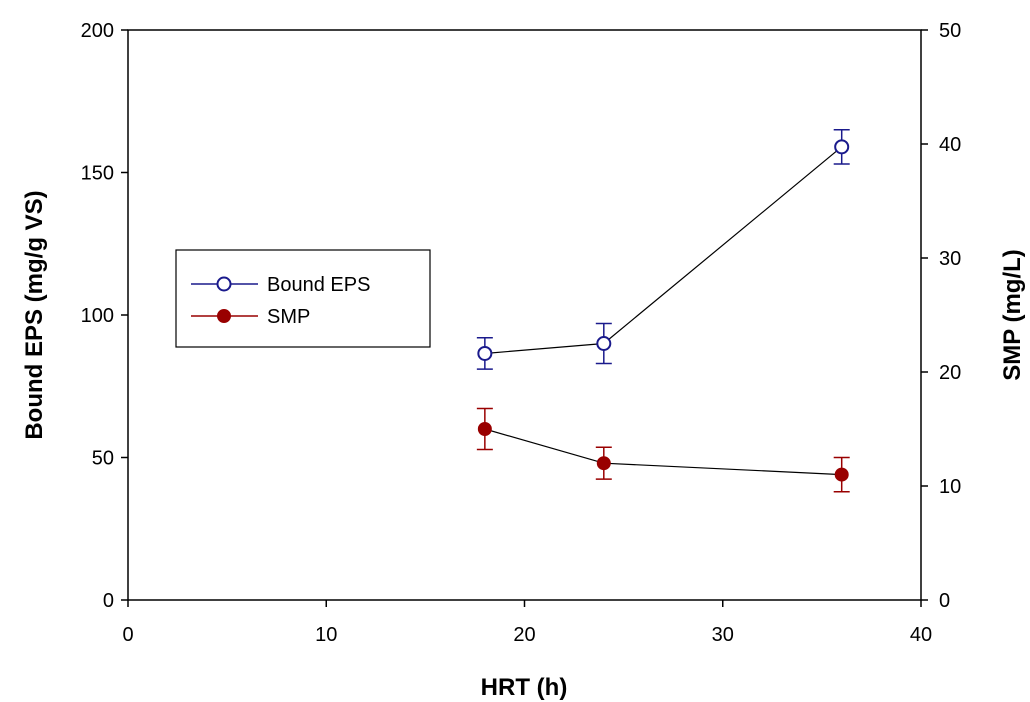 This screenshot has width=1030, height=702. What do you see at coordinates (97, 316) in the screenshot?
I see `y-tick-label: 100` at bounding box center [97, 316].